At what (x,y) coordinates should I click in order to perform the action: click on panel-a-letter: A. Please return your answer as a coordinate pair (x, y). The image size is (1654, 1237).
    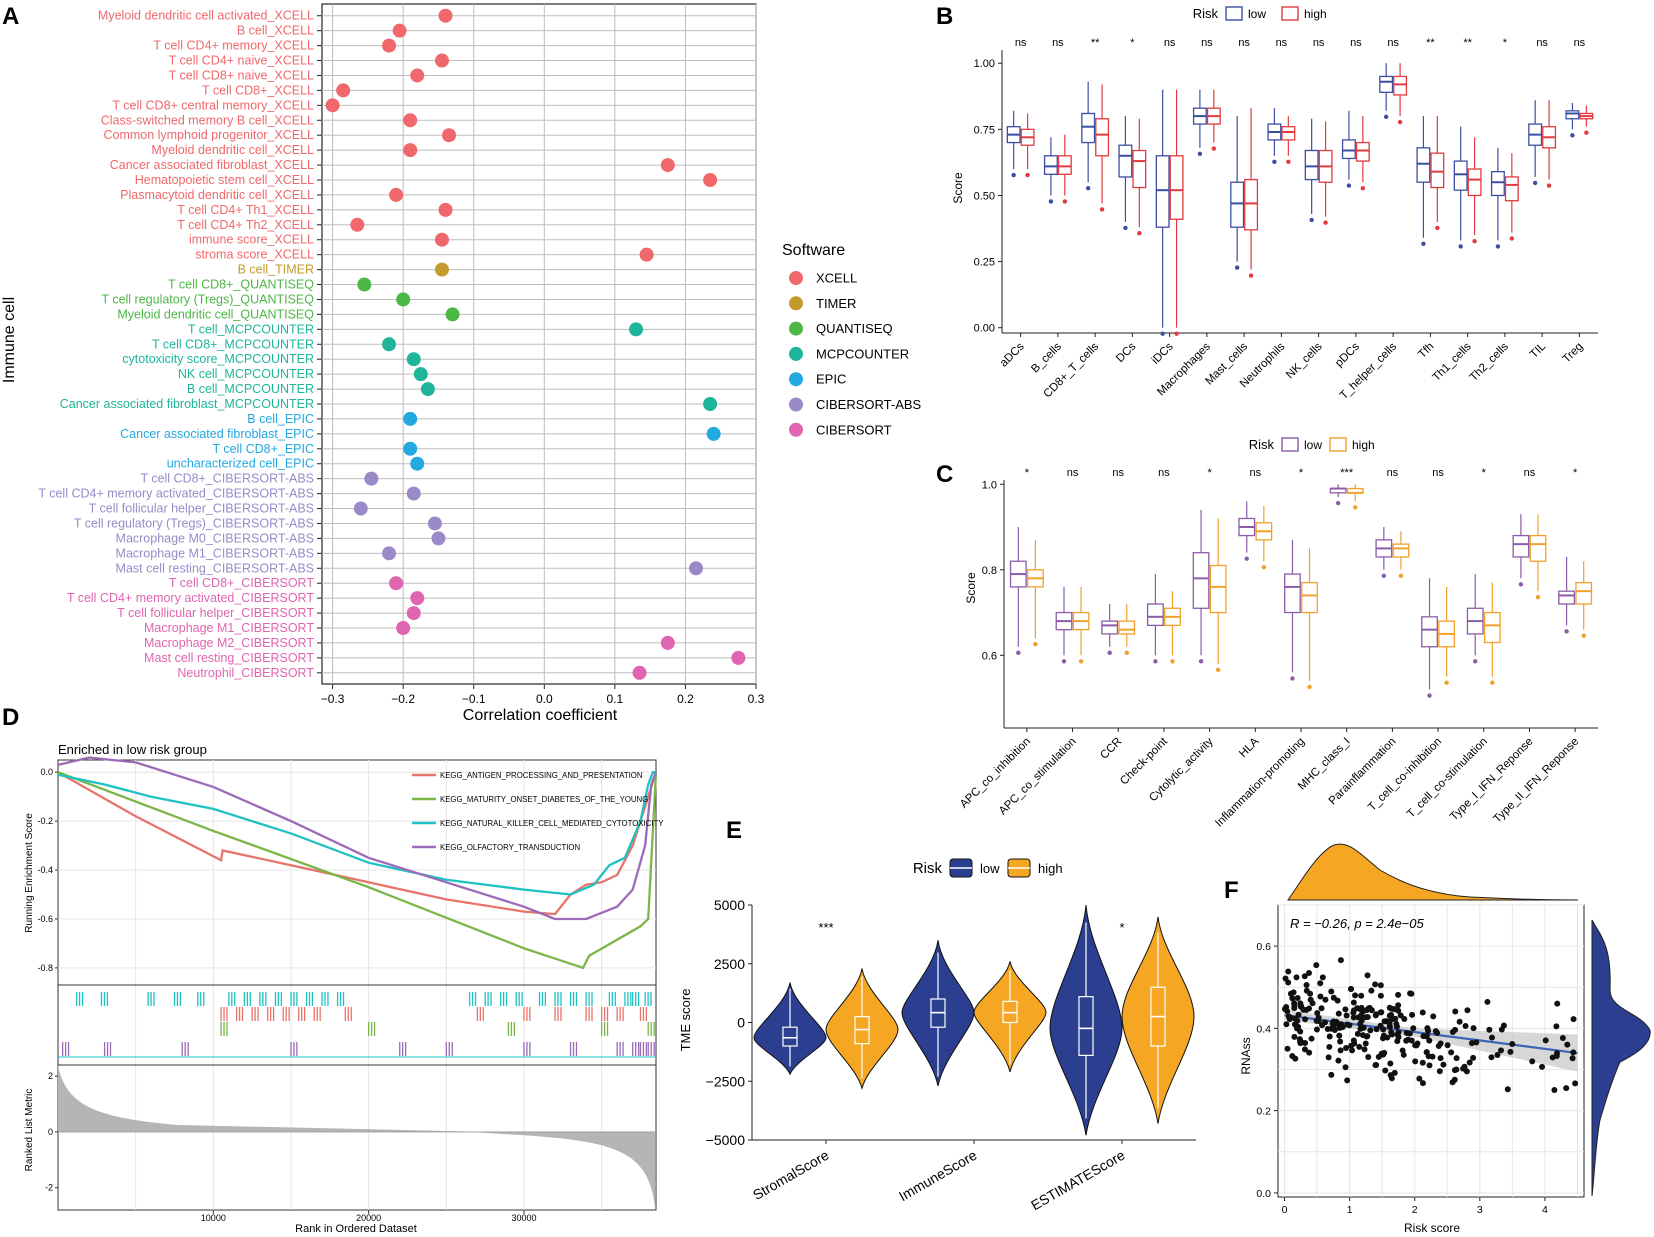
    Looking at the image, I should click on (10, 16).